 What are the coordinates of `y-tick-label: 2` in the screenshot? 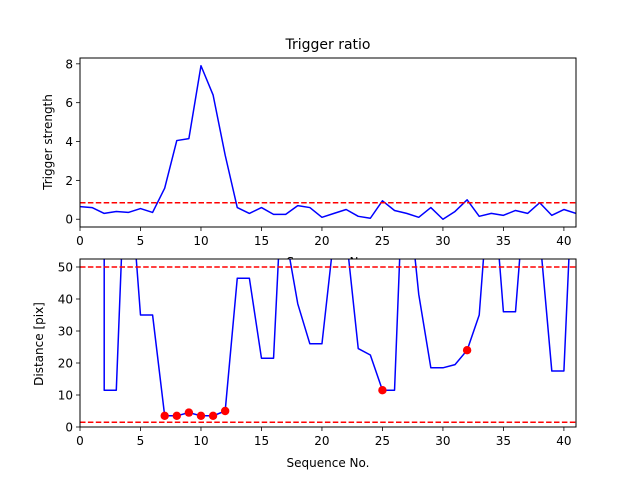 It's located at (69, 181).